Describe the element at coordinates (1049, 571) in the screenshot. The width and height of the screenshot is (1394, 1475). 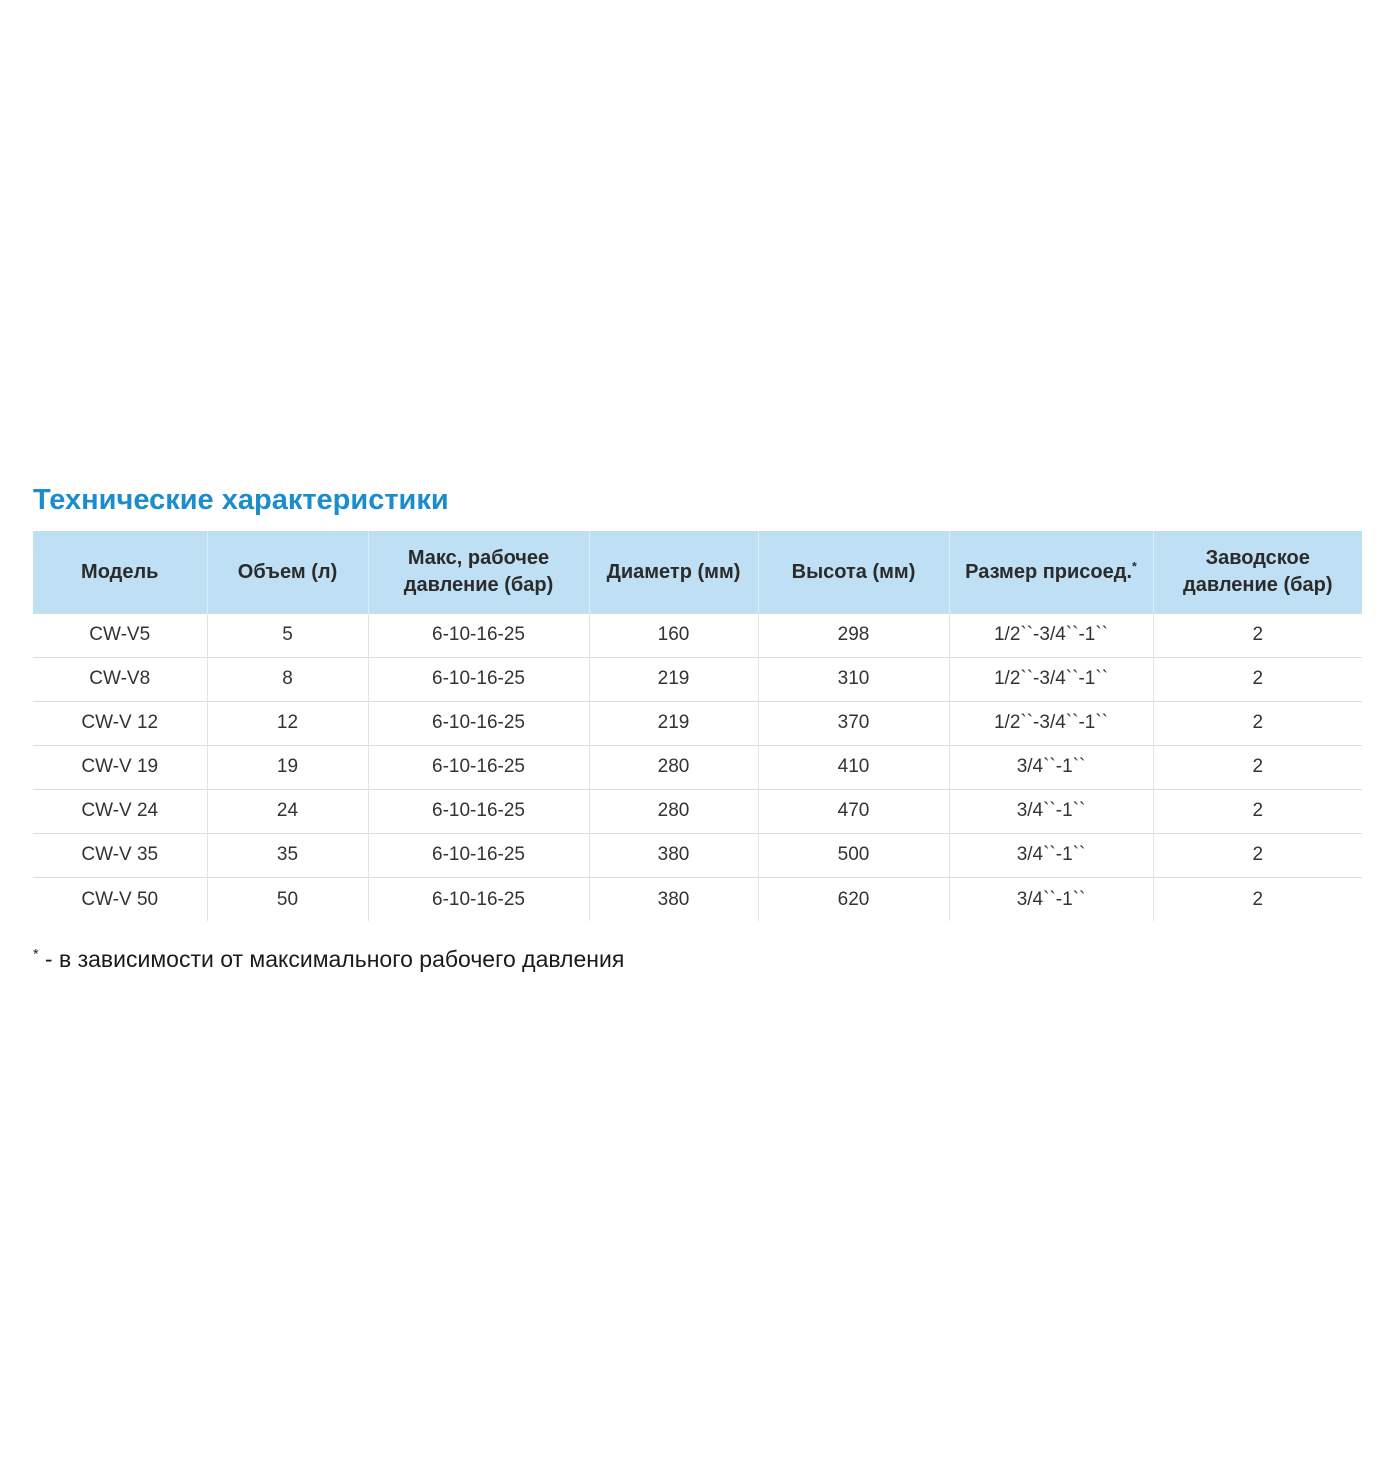
I see `column-header-label: Размер присоед.` at that location.